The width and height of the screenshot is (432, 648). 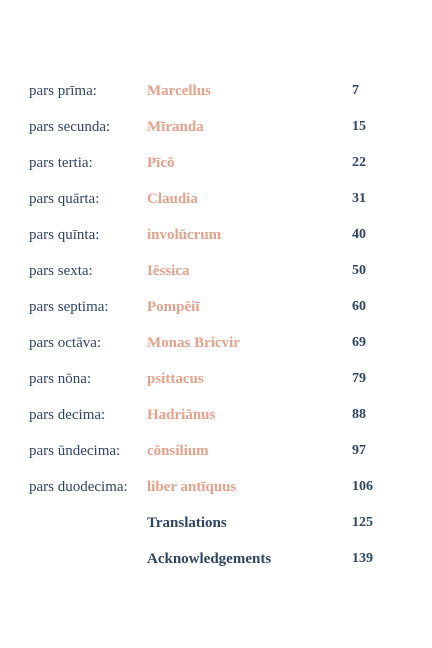 What do you see at coordinates (61, 163) in the screenshot?
I see `part-number: pars tertia:` at bounding box center [61, 163].